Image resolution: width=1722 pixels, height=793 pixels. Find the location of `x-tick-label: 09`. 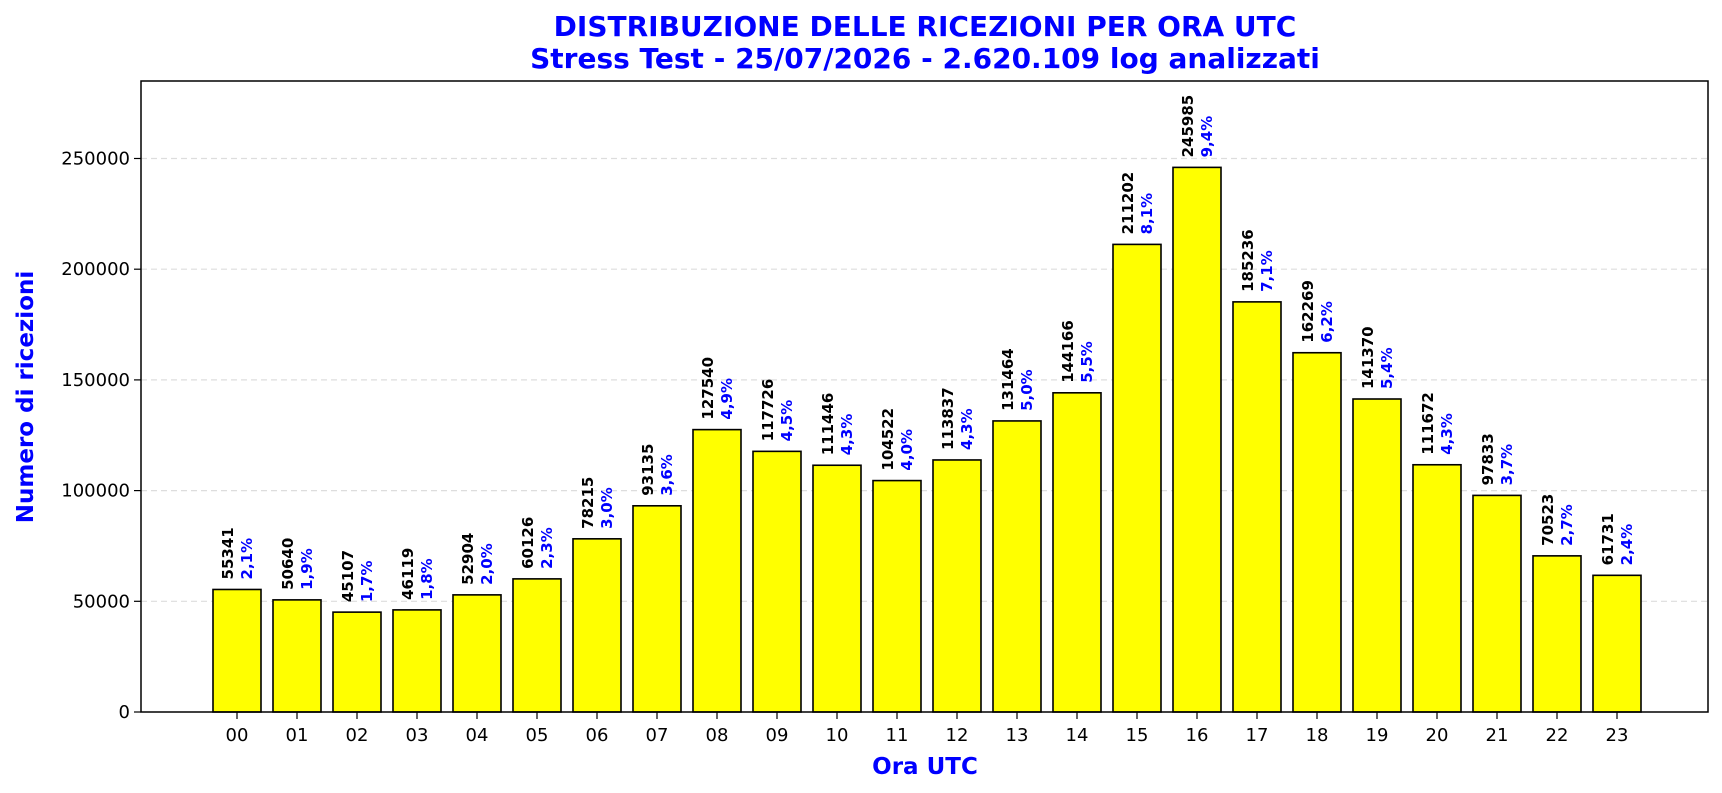

x-tick-label: 09 is located at coordinates (777, 735).